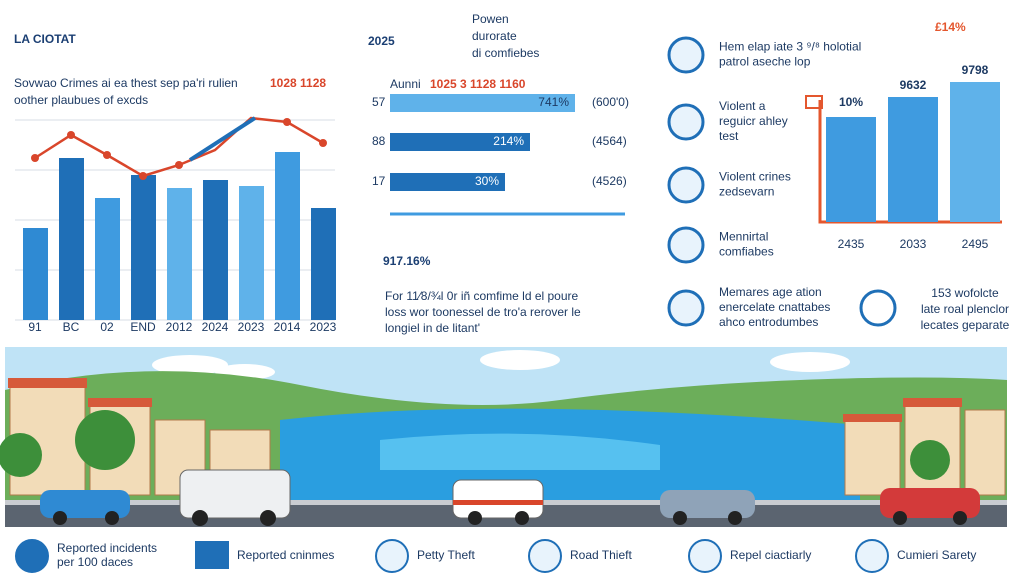 This screenshot has height=585, width=1024. What do you see at coordinates (379, 102) in the screenshot?
I see `row-label: 57` at bounding box center [379, 102].